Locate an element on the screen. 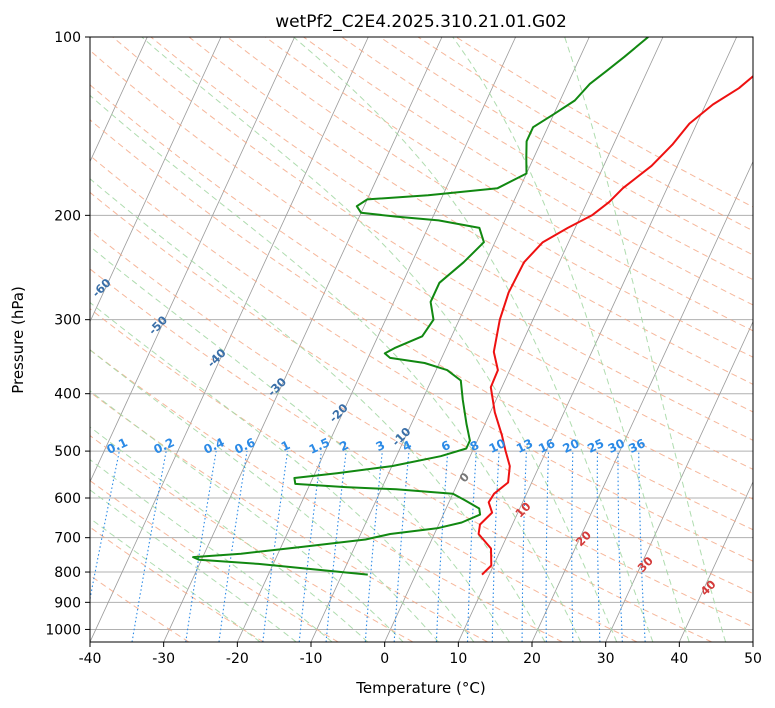 The width and height of the screenshot is (775, 708). y-tick-label: 600 is located at coordinates (67, 499).